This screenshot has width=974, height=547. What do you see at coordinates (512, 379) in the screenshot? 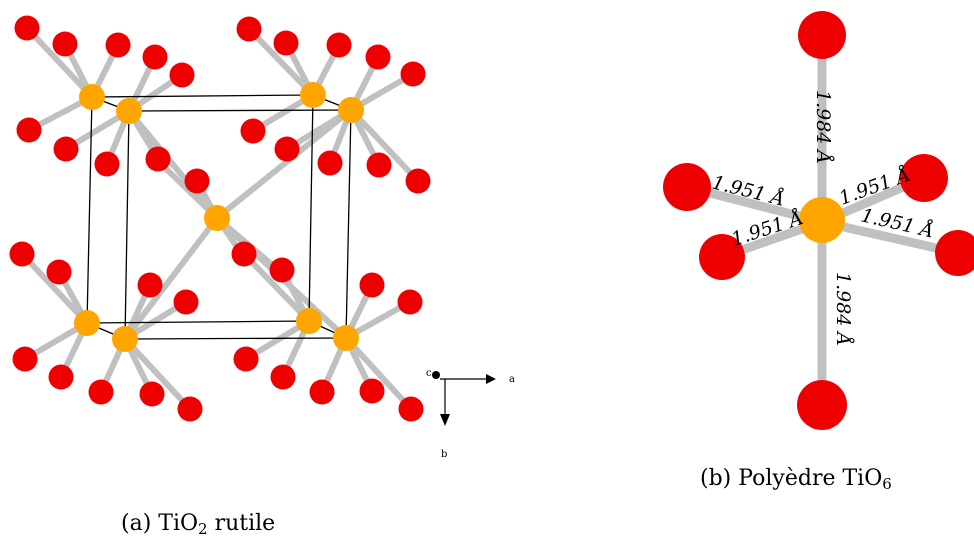
I see `a-axis-label: a` at bounding box center [512, 379].